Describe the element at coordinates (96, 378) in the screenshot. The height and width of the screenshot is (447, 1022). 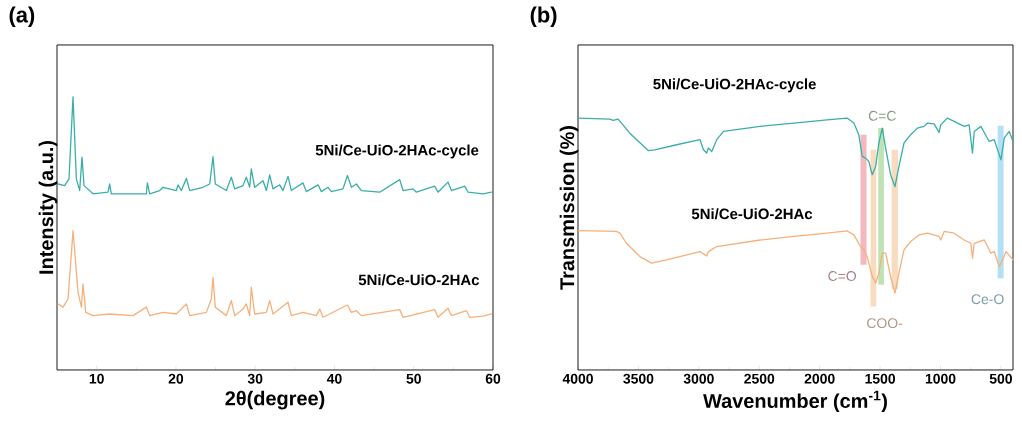
I see `x-tick-label: 10` at that location.